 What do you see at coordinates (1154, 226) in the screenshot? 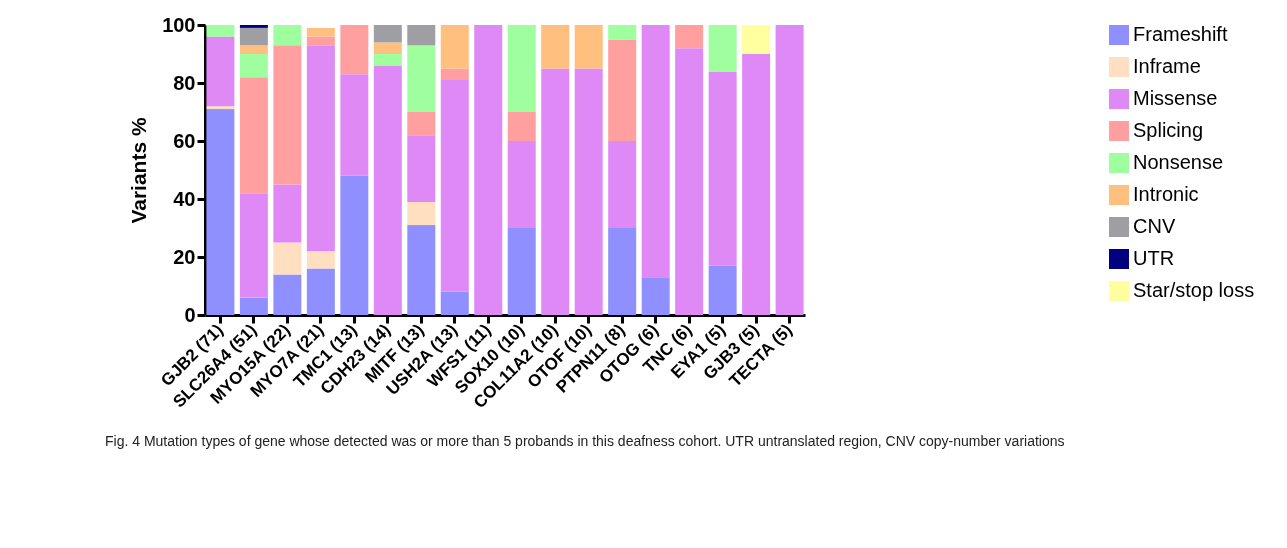
I see `legend-label: CNV` at bounding box center [1154, 226].